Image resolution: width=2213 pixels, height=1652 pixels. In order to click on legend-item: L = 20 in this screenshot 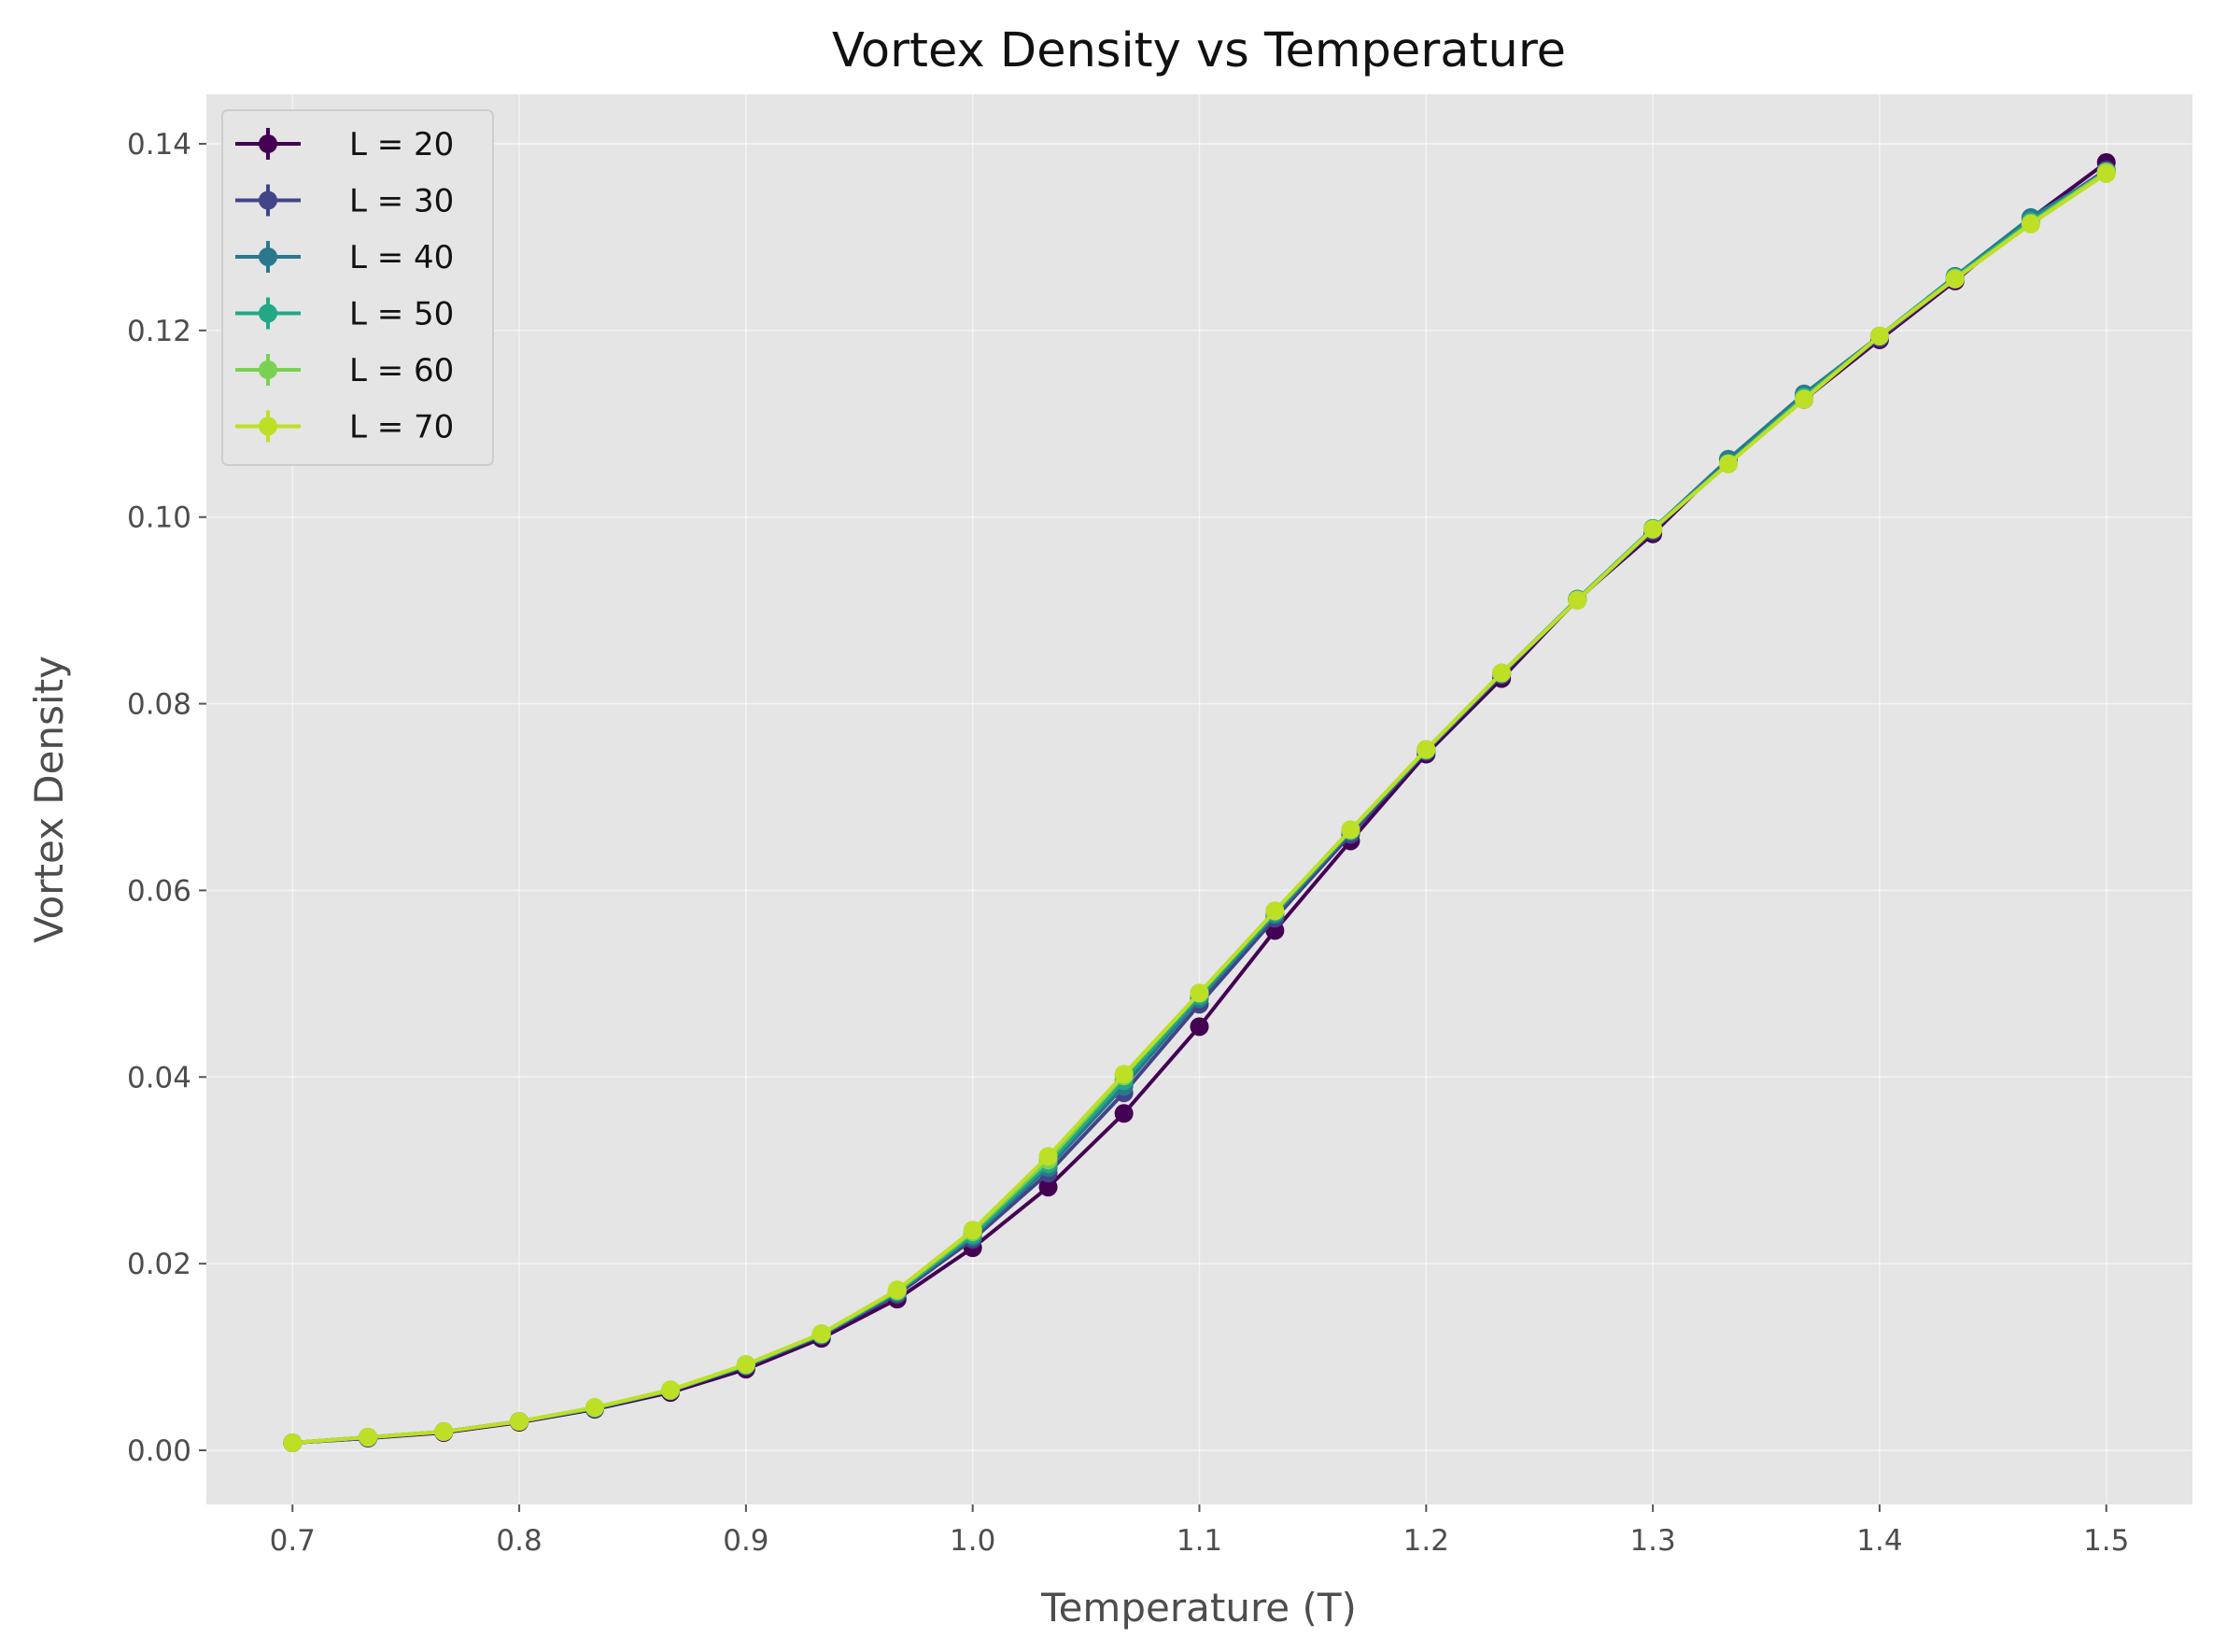, I will do `click(345, 144)`.